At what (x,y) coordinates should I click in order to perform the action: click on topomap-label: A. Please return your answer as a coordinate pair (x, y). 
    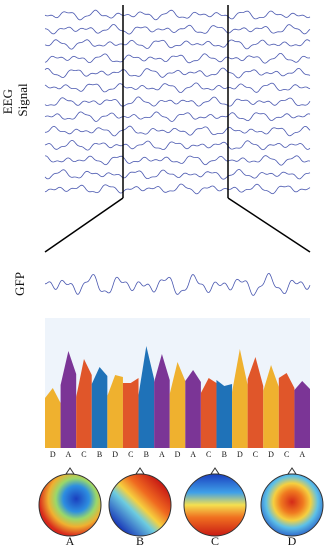
    Looking at the image, I should click on (70, 541).